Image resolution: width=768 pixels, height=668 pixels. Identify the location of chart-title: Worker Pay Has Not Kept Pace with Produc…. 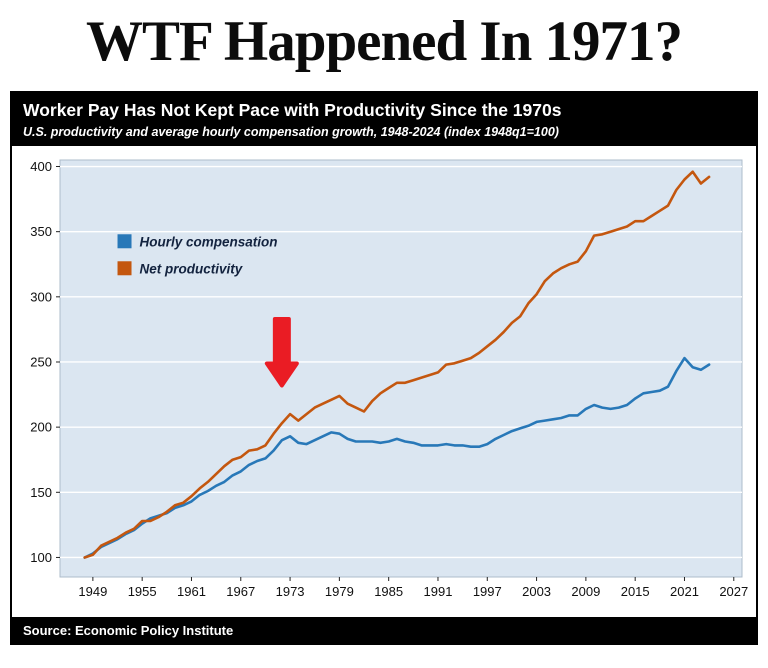
(292, 109).